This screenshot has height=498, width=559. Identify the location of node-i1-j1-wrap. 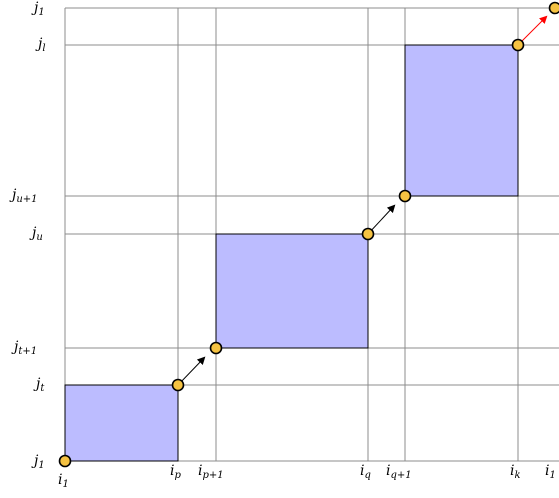
(553, 8).